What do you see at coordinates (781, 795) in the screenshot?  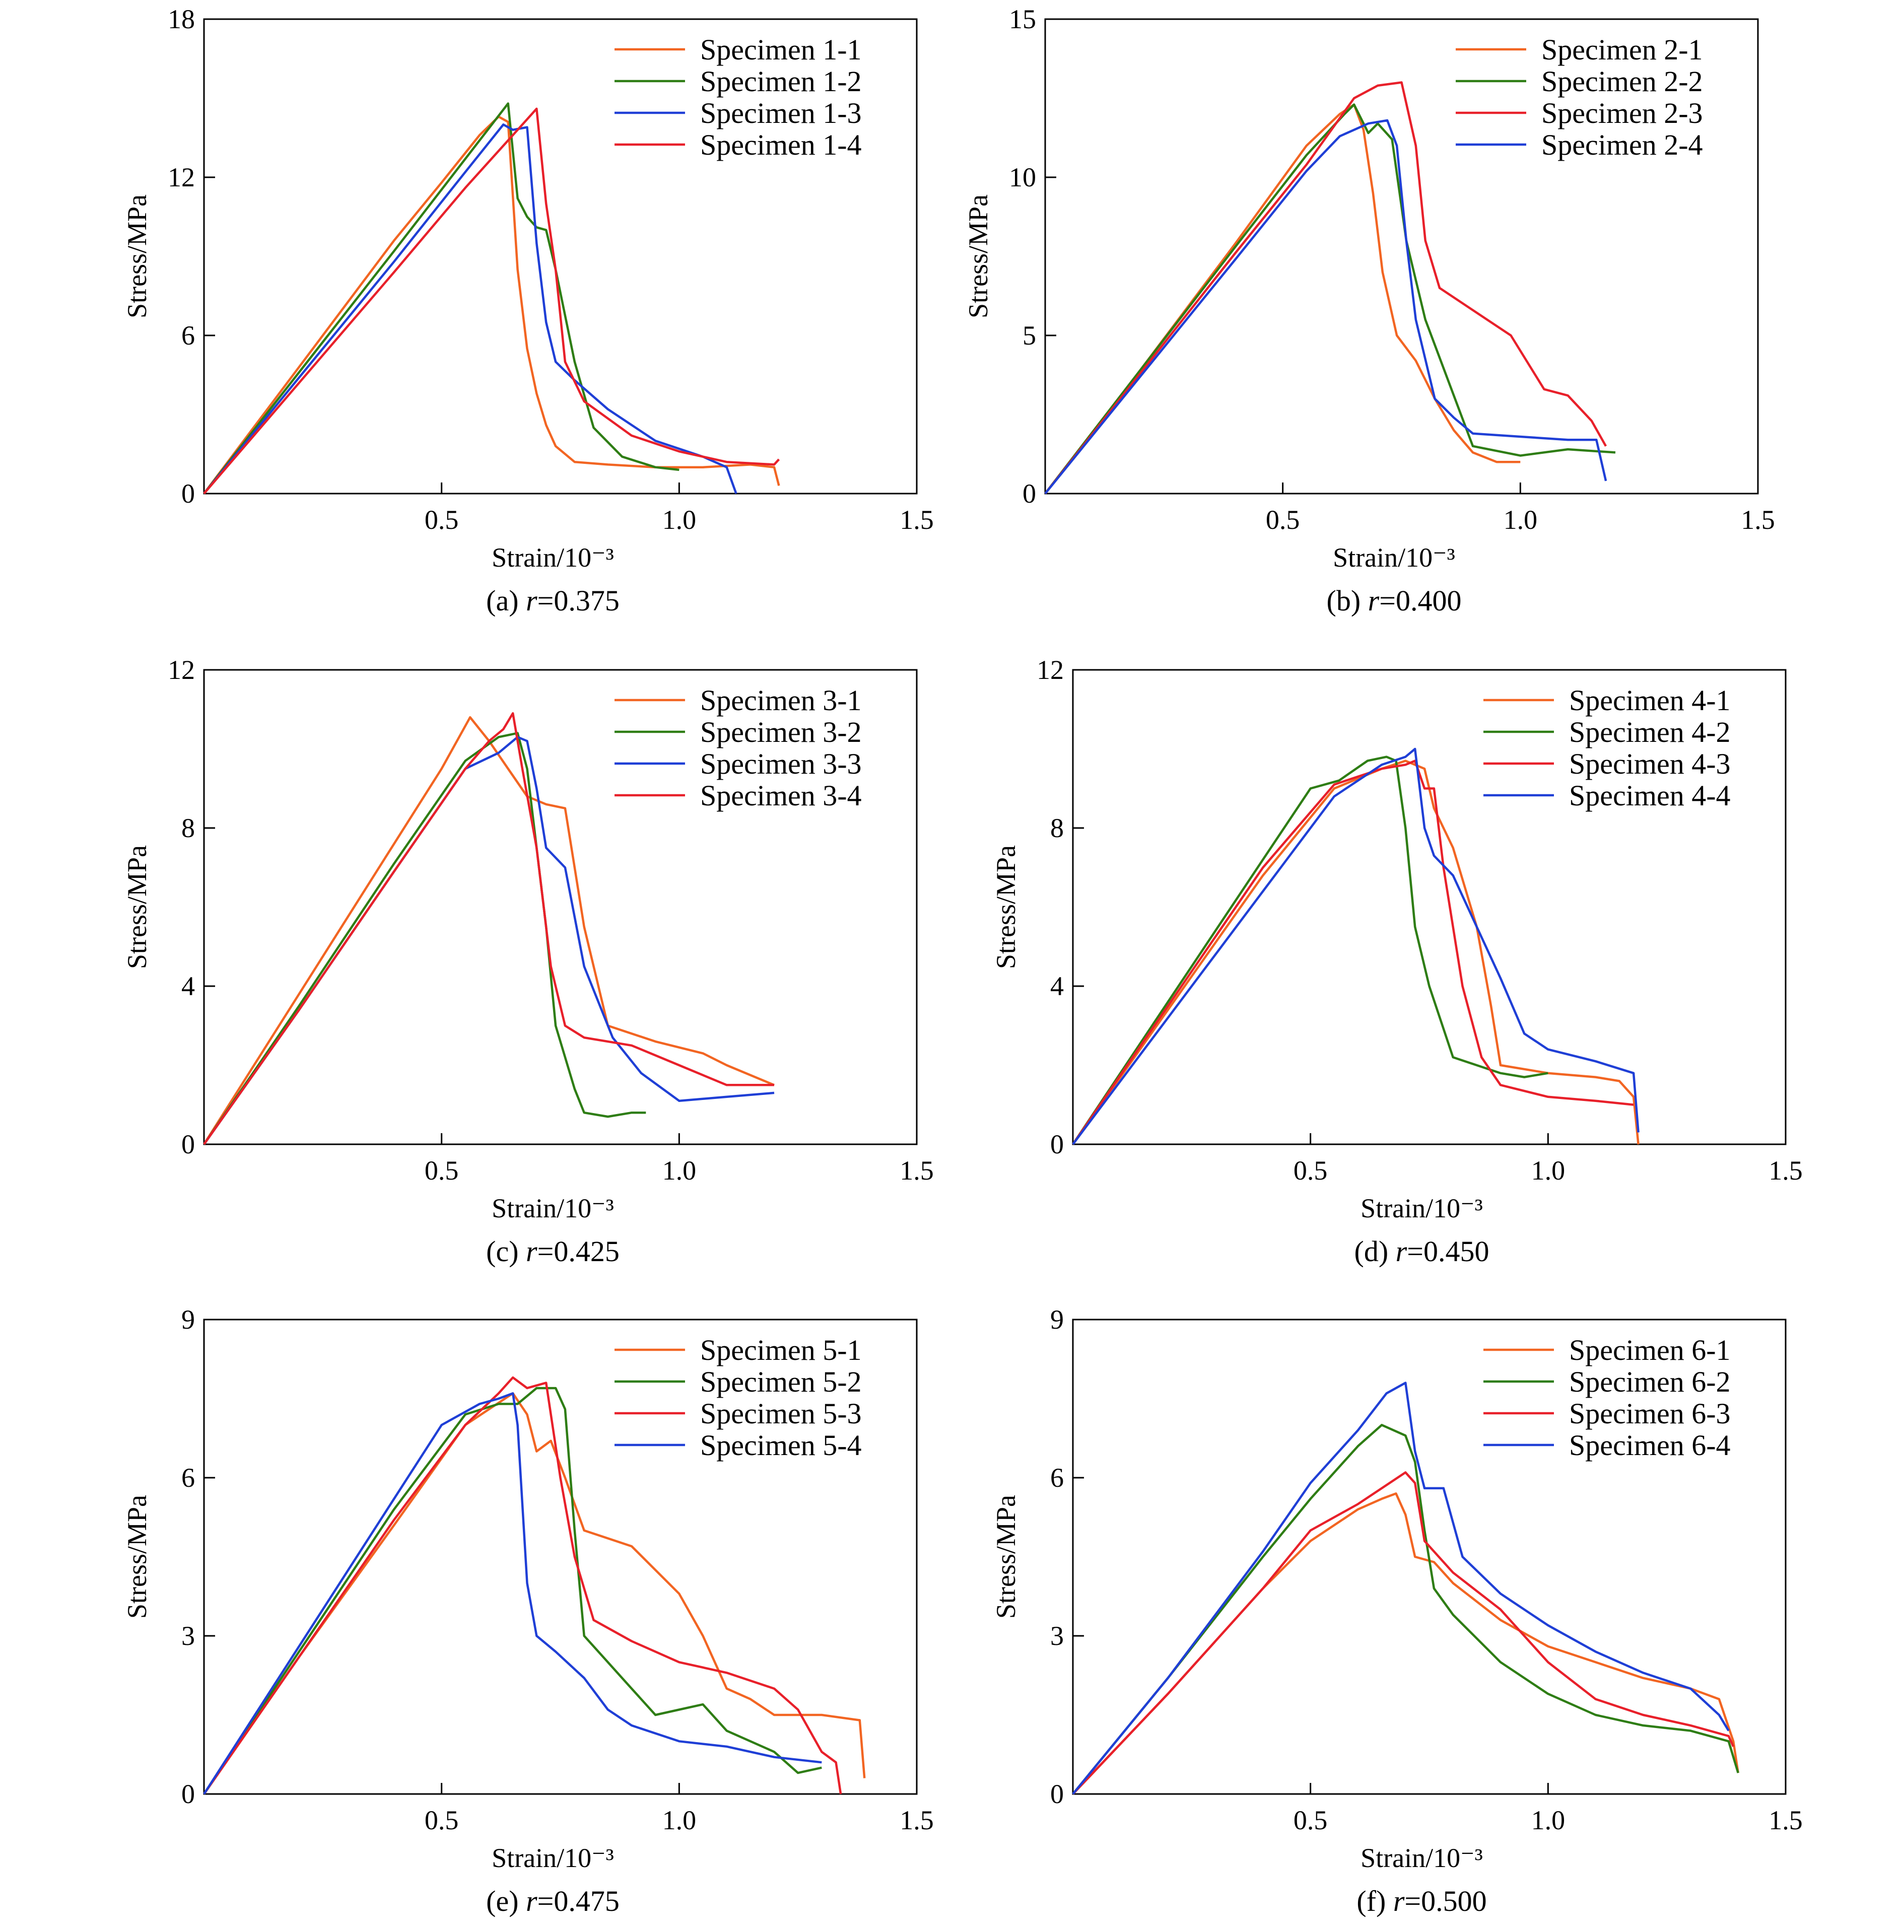 I see `legend-label: Specimen 3-4` at bounding box center [781, 795].